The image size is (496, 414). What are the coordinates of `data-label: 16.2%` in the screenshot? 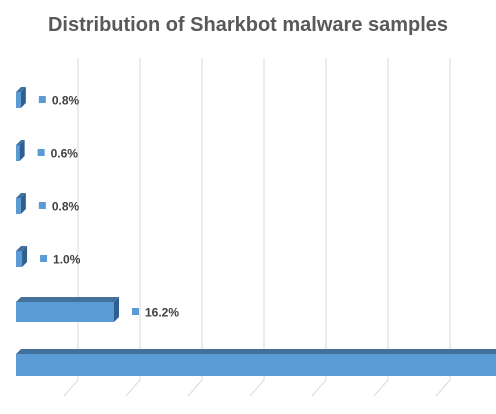 It's located at (162, 313).